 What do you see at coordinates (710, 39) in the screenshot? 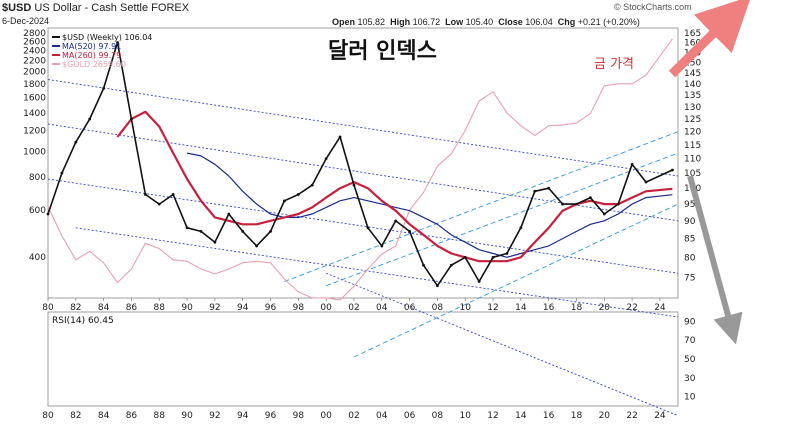
I see `up-arrow` at bounding box center [710, 39].